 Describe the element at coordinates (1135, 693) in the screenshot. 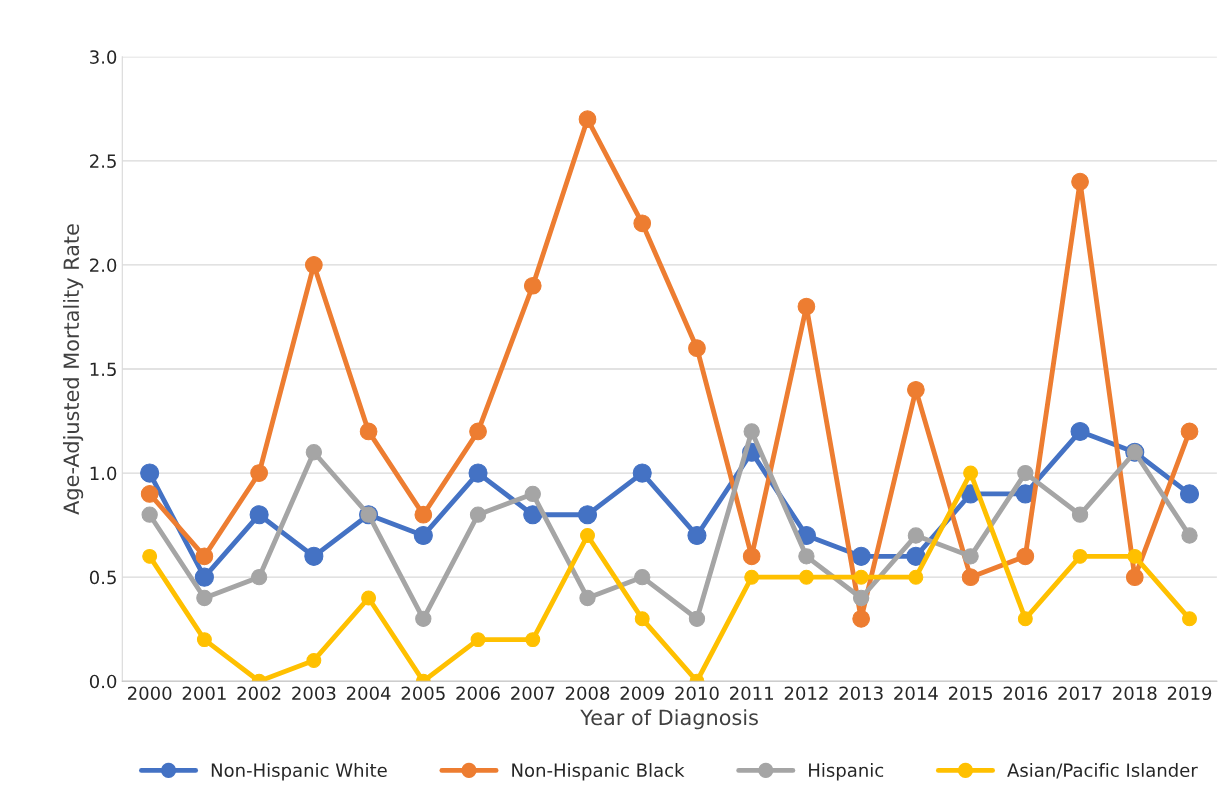

I see `x-tick-label: 2018` at that location.